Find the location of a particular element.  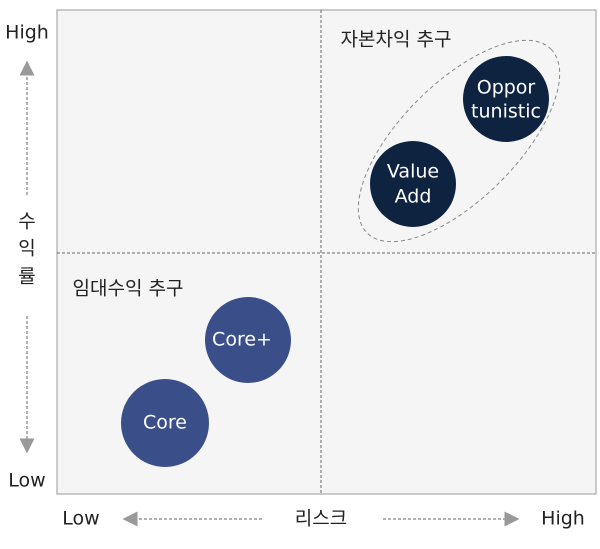

node-label: Value is located at coordinates (413, 172).